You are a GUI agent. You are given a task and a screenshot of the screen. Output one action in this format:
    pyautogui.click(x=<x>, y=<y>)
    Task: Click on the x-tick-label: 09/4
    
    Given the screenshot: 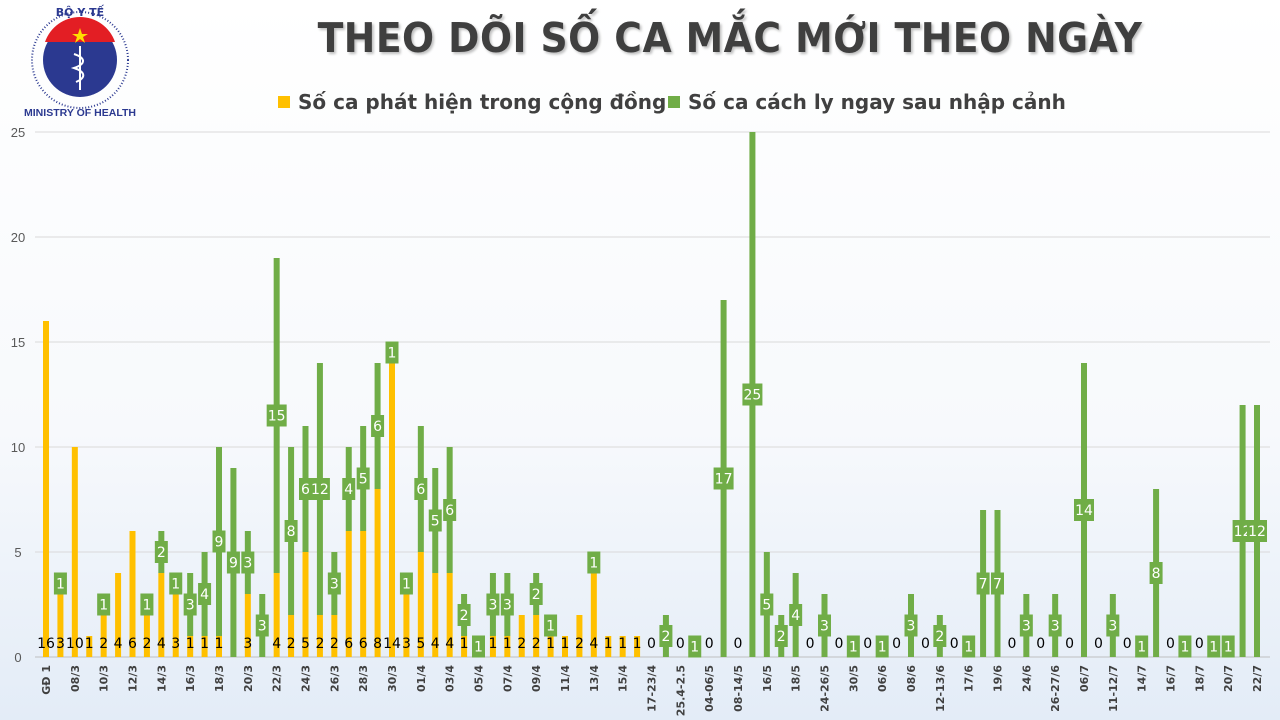 What is the action you would take?
    pyautogui.click(x=536, y=678)
    